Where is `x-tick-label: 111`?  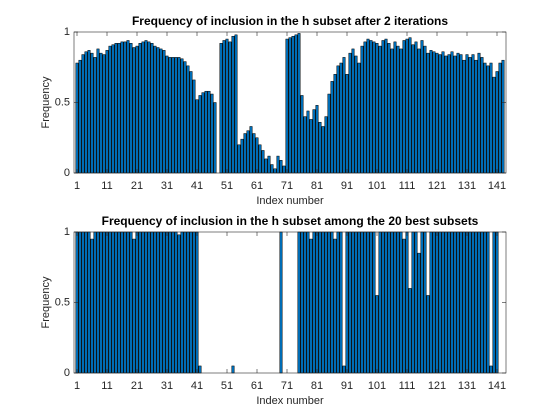
x-tick-label: 111 is located at coordinates (407, 386).